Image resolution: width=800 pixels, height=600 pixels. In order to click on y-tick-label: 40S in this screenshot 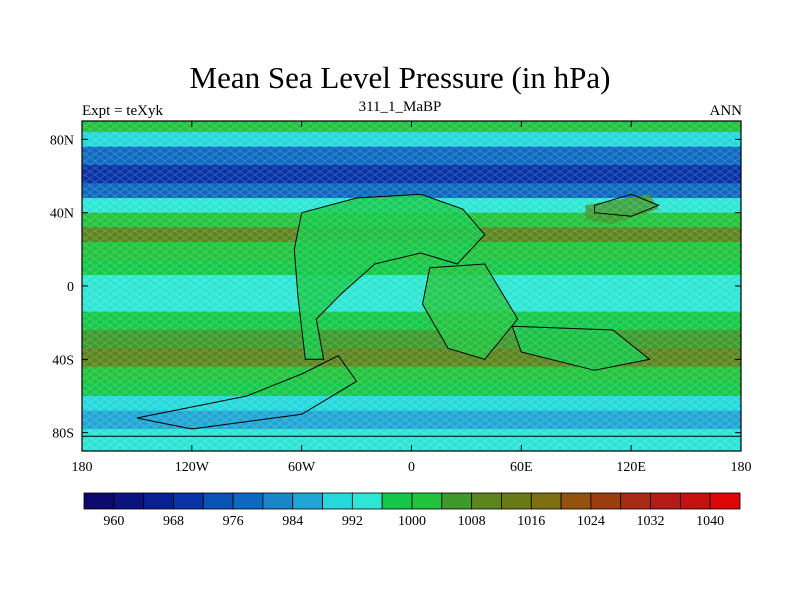, I will do `click(63, 360)`.